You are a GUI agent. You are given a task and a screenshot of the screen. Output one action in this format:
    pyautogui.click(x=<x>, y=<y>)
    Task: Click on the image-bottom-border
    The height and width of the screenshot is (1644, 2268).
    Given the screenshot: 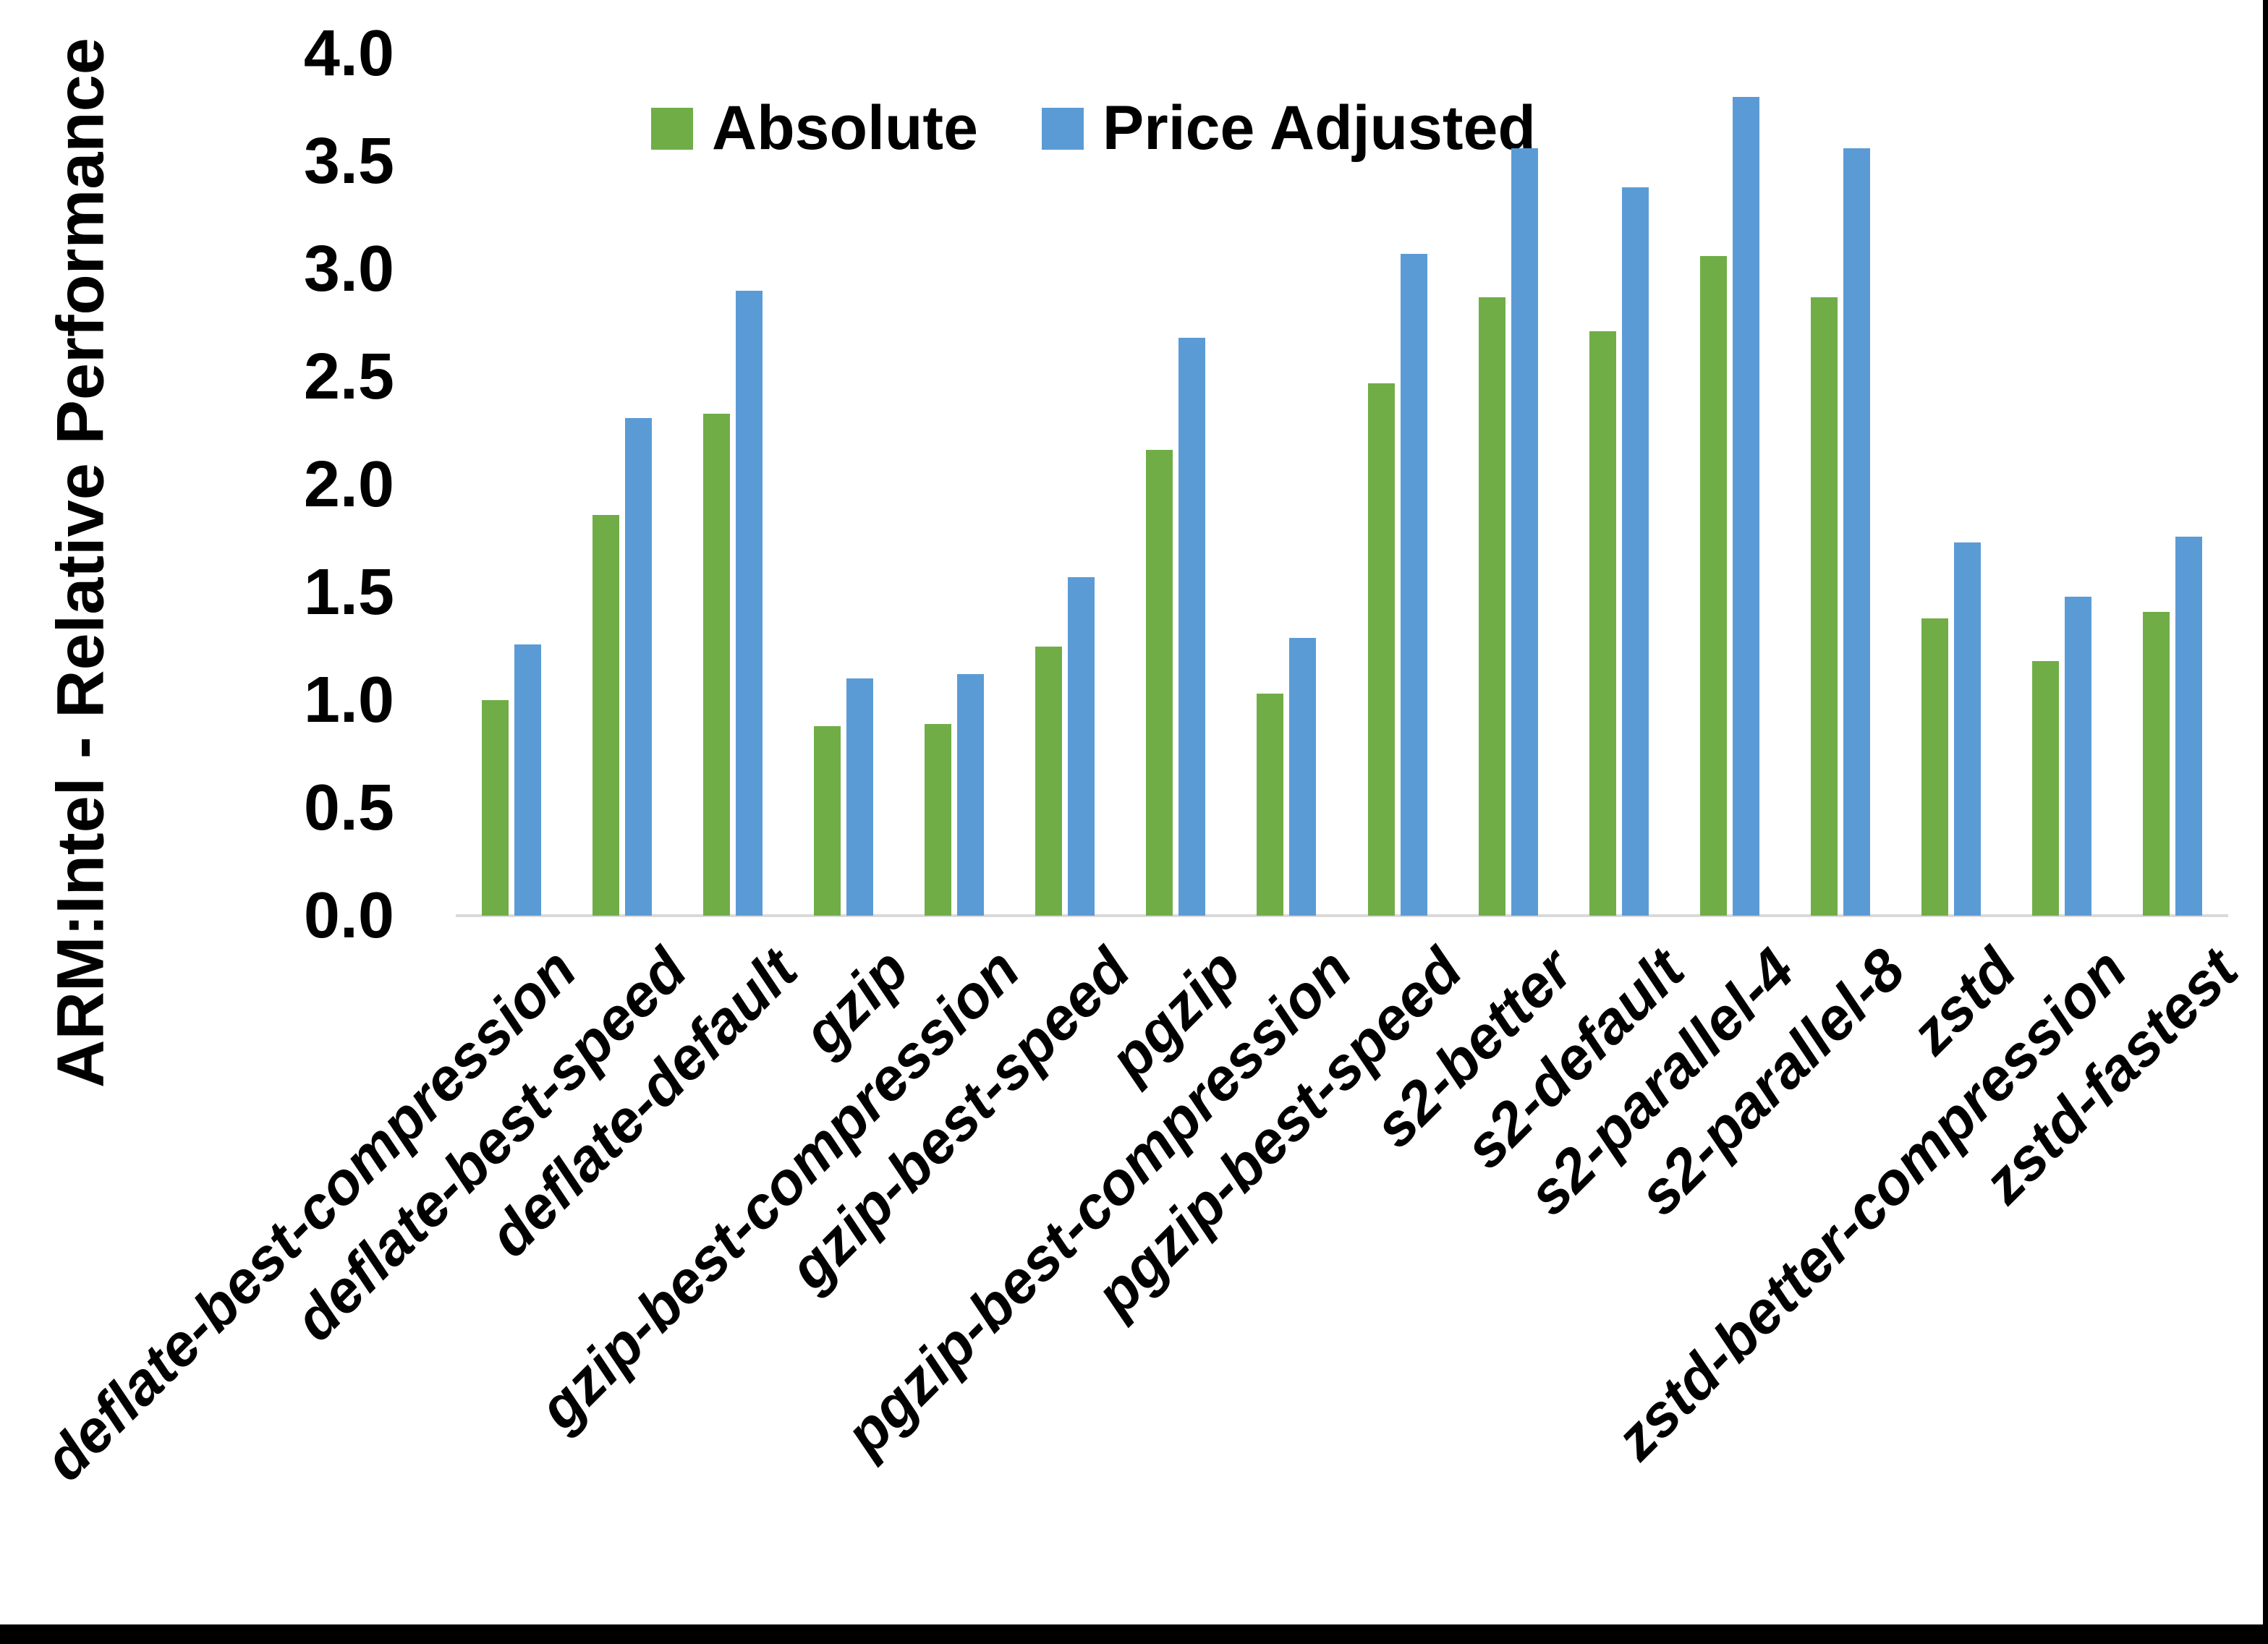 What is the action you would take?
    pyautogui.click(x=1134, y=1634)
    